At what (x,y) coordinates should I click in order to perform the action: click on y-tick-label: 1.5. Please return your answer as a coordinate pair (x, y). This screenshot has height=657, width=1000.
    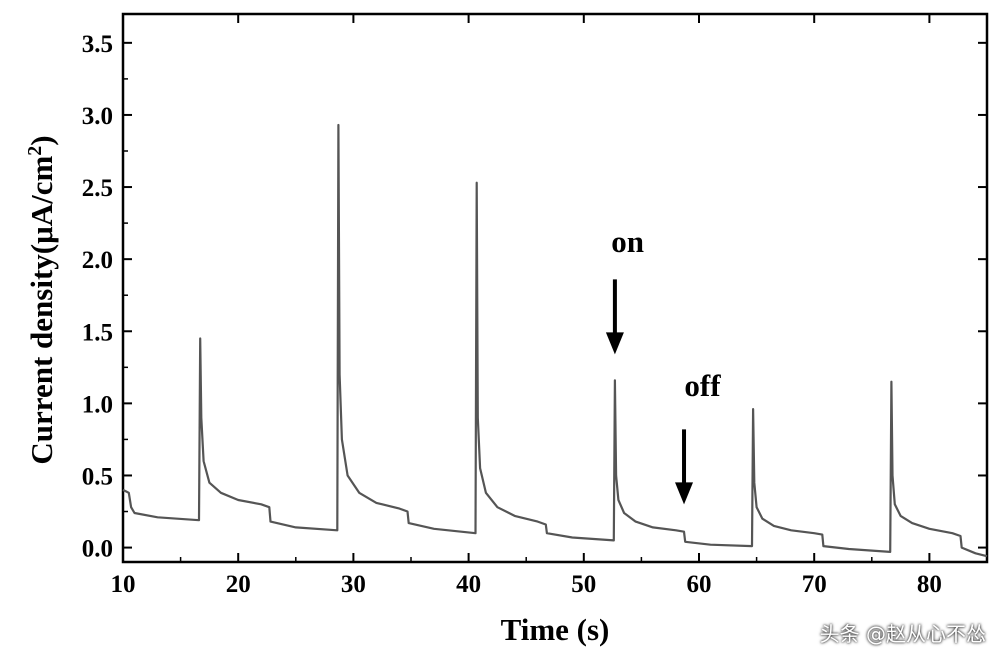
    Looking at the image, I should click on (97, 332).